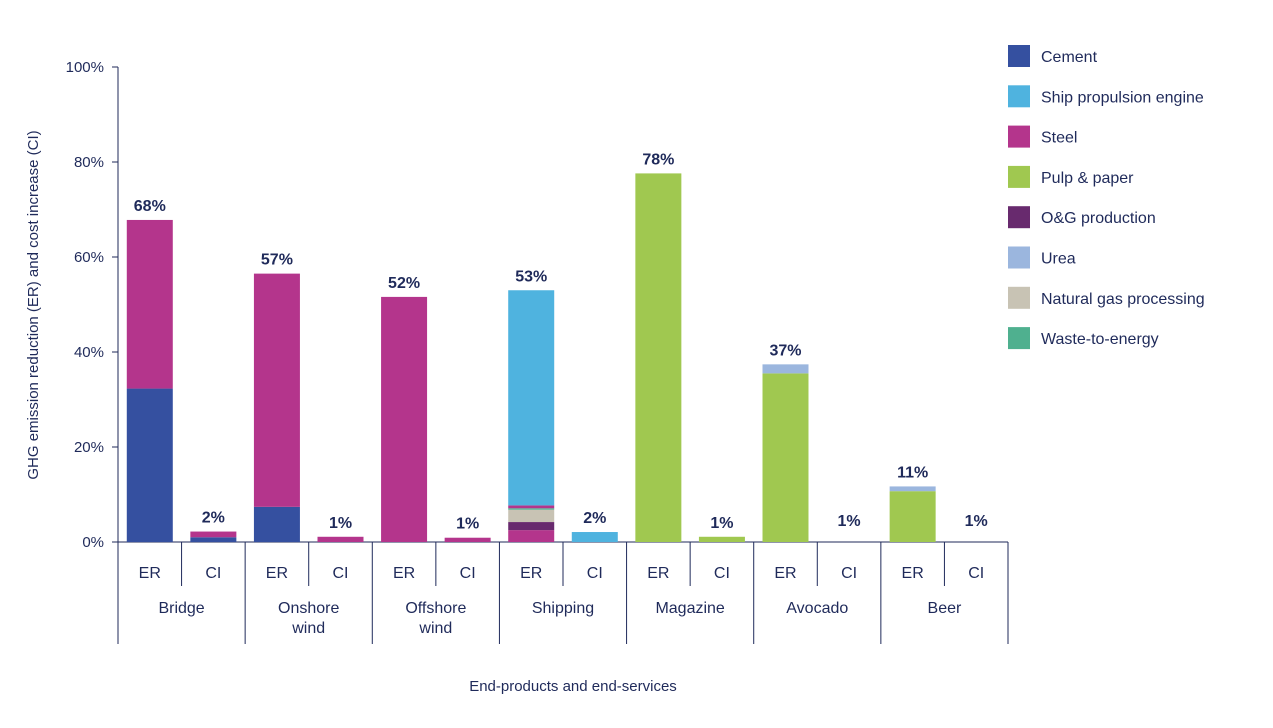 The width and height of the screenshot is (1273, 728). Describe the element at coordinates (1098, 218) in the screenshot. I see `legend-label-oandg-production: O&G production` at that location.